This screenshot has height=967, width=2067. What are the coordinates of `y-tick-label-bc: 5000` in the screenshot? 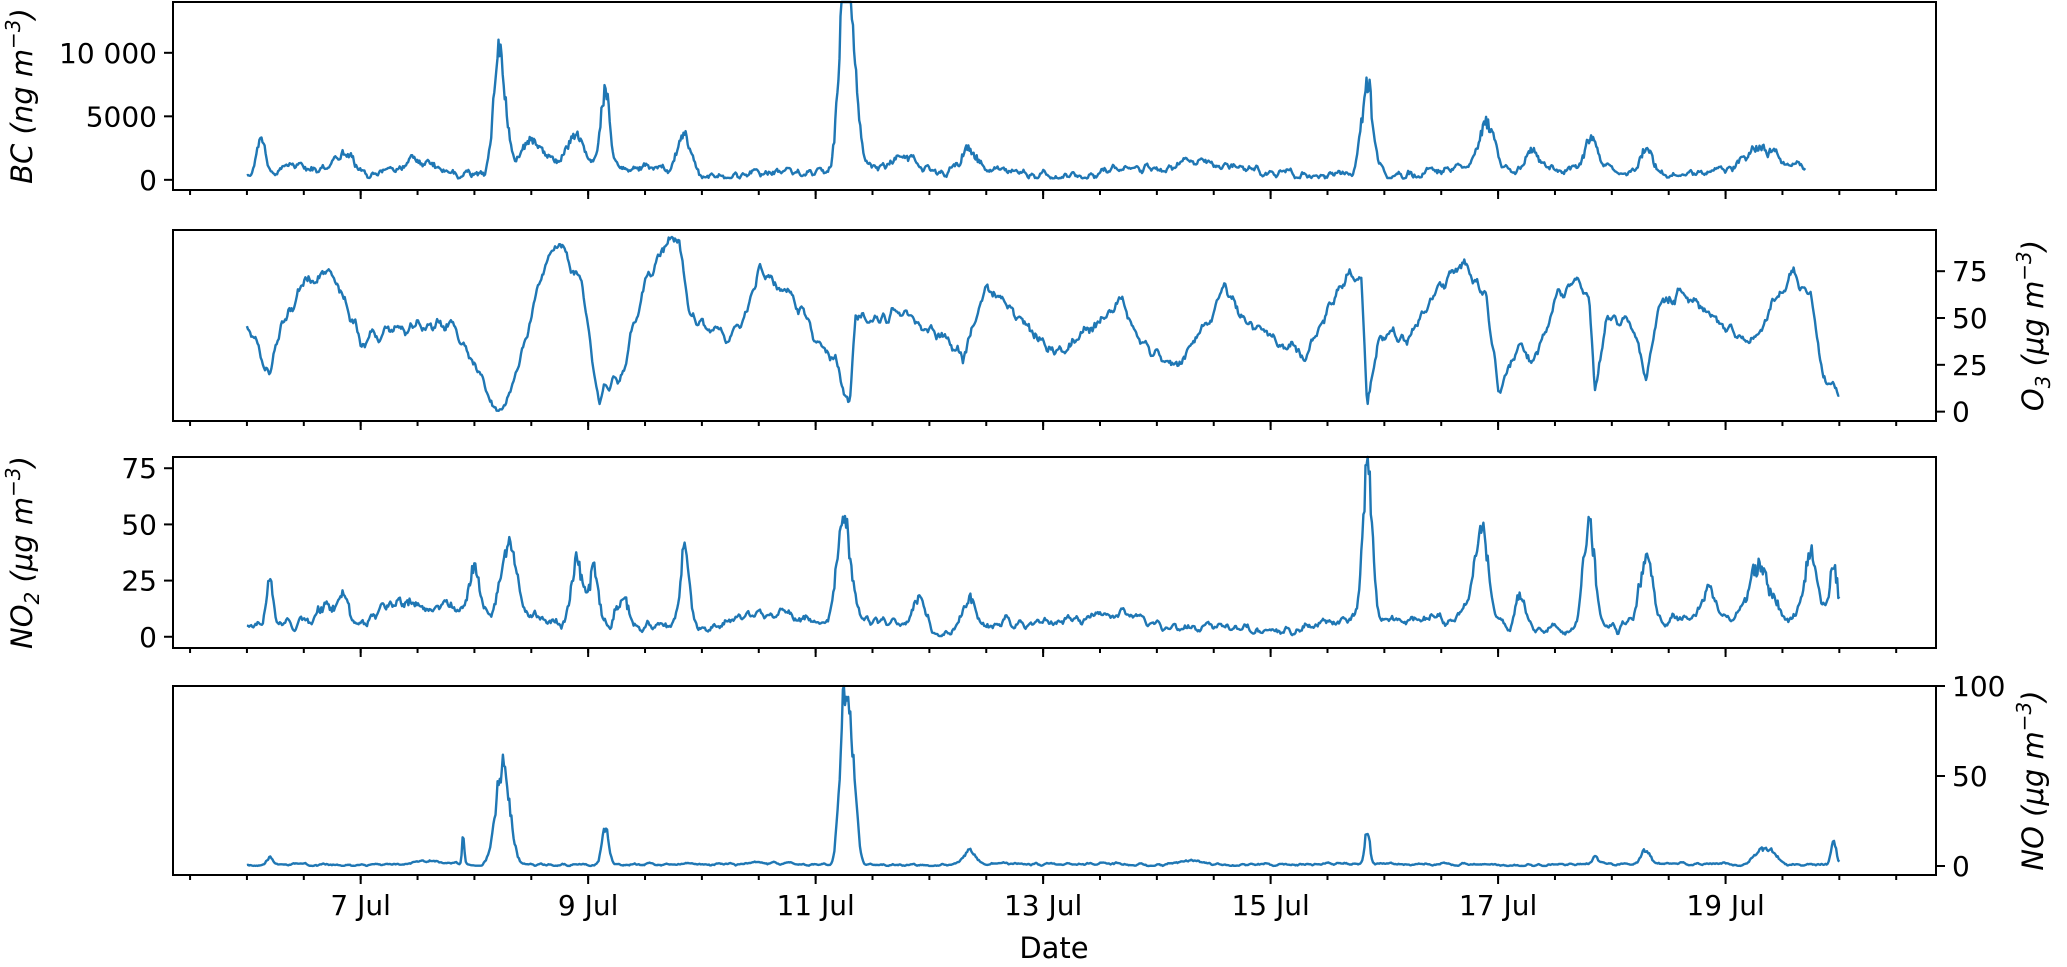 It's located at (121, 116).